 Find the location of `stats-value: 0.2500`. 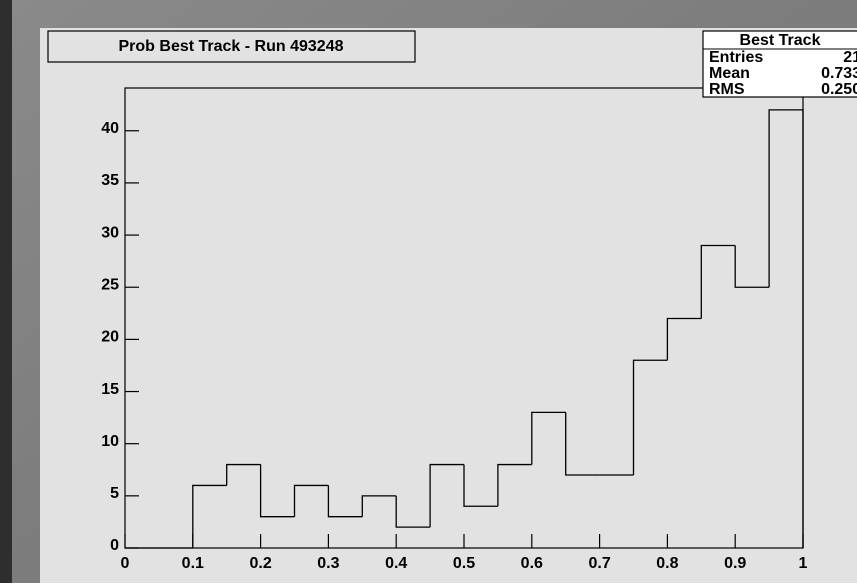

stats-value: 0.2500 is located at coordinates (839, 89).